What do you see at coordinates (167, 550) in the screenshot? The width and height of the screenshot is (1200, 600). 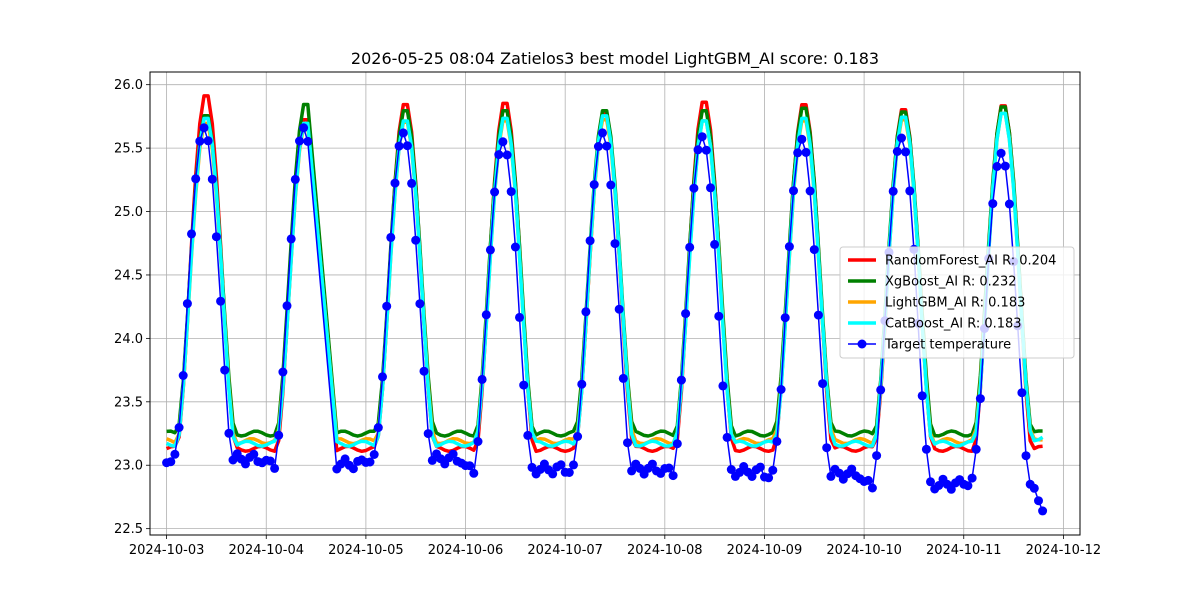 I see `x-tick-label: 2024-10-03` at bounding box center [167, 550].